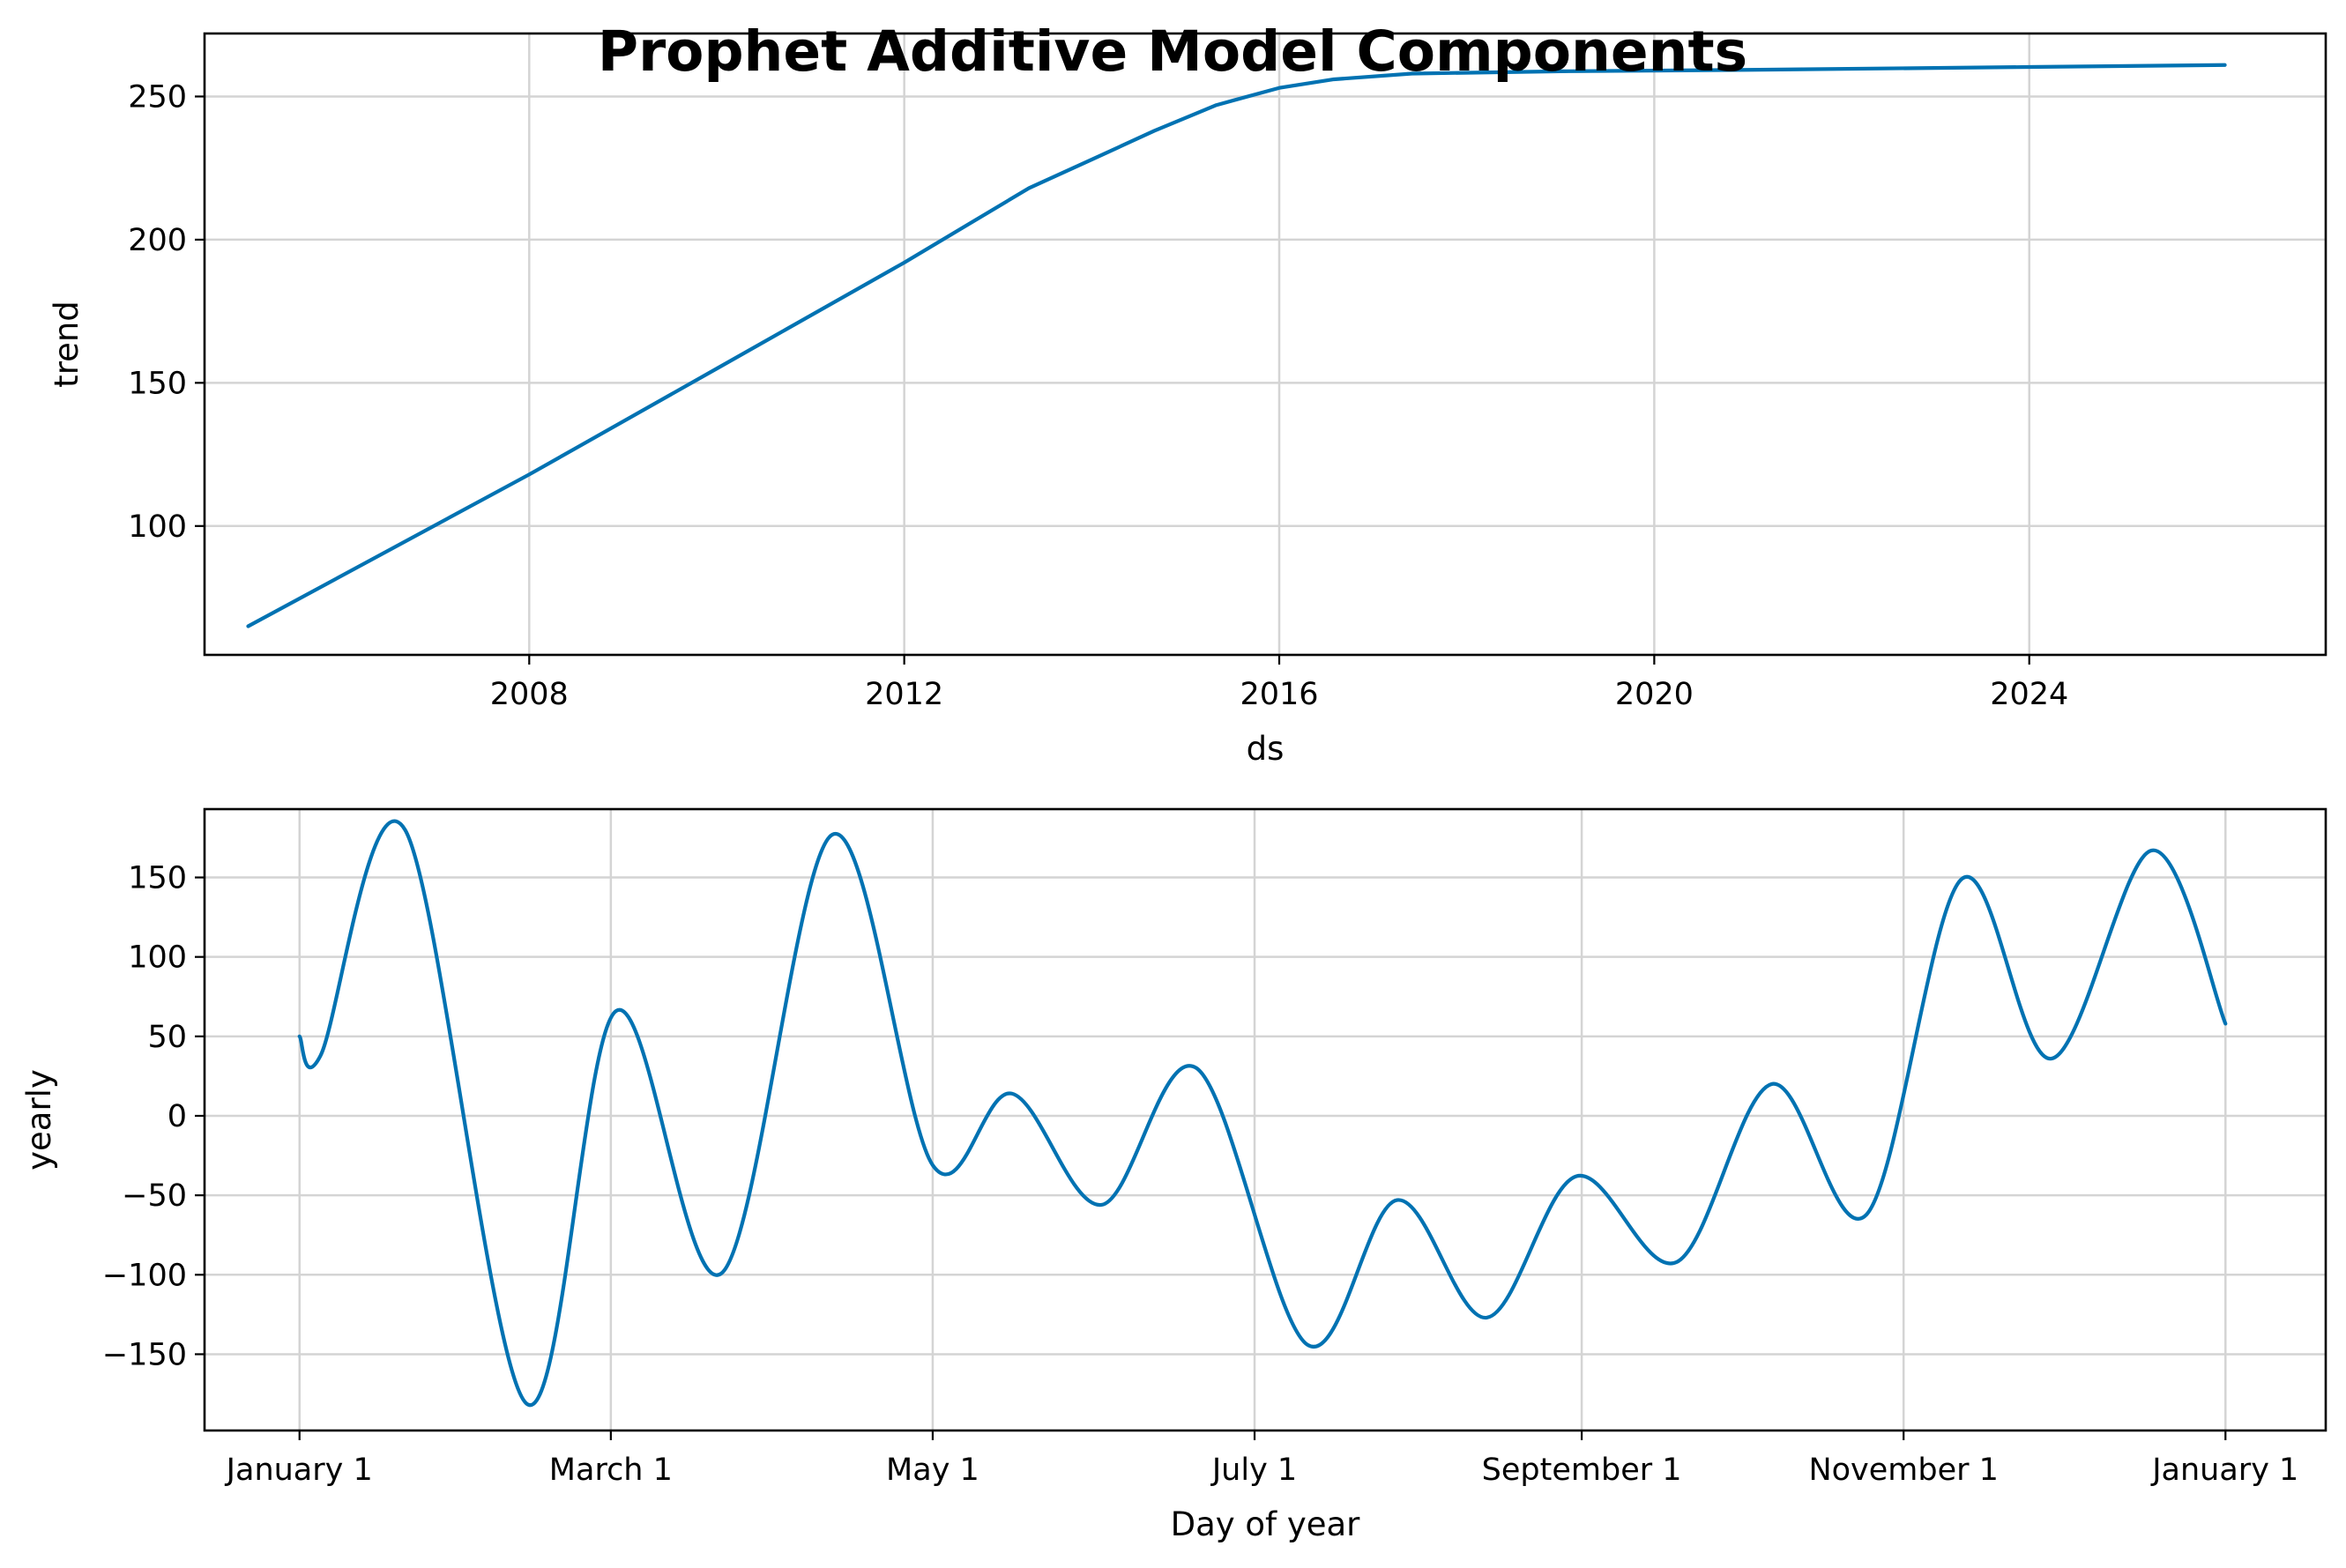  What do you see at coordinates (157, 240) in the screenshot?
I see `y-tick-label: 200` at bounding box center [157, 240].